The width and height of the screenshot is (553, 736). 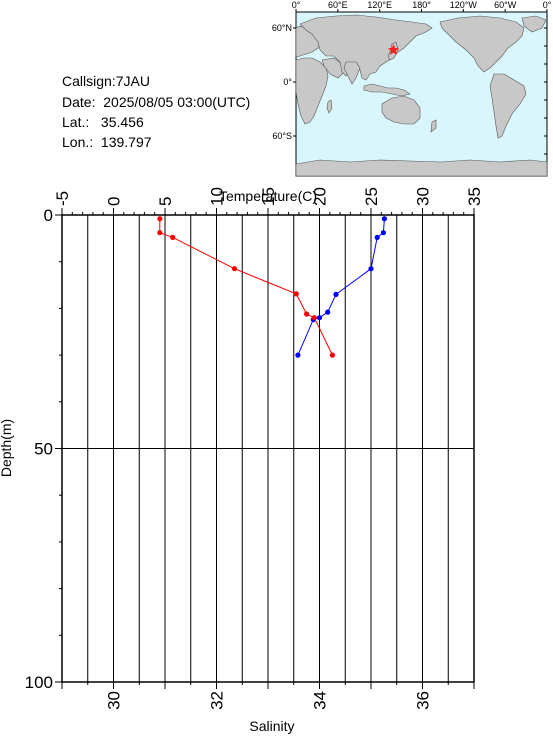 I want to click on land-asia, so click(x=366, y=47).